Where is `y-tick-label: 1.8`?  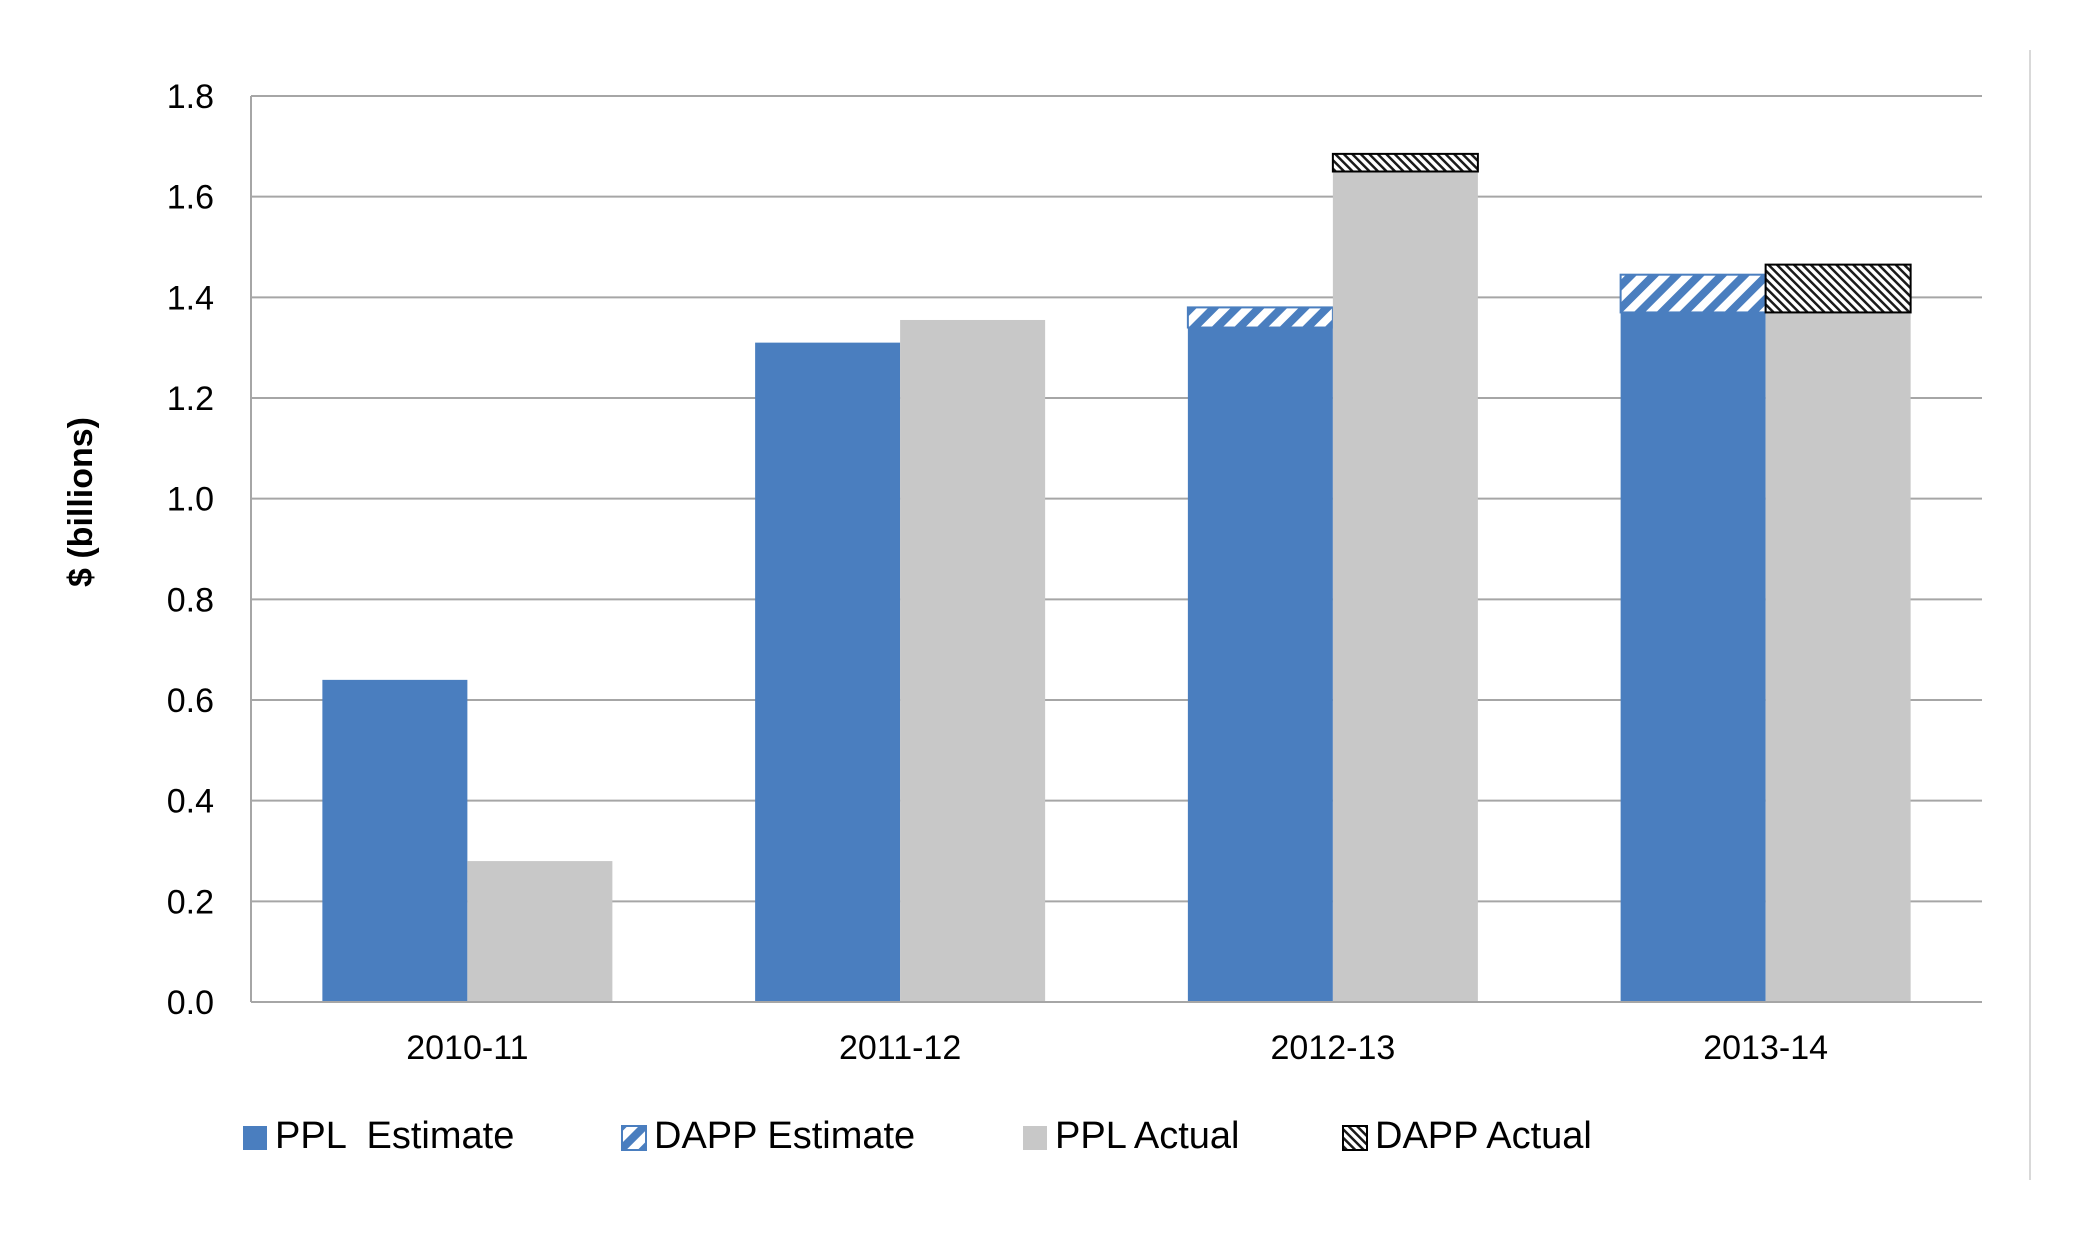 y-tick-label: 1.8 is located at coordinates (190, 97).